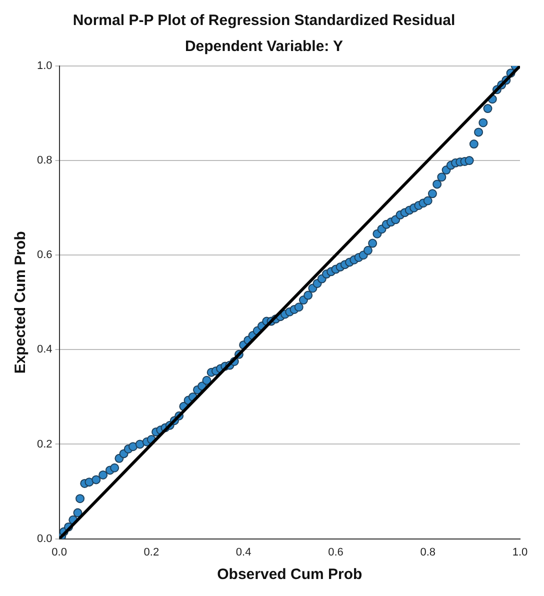 The height and width of the screenshot is (596, 544). I want to click on x-tick-label: 0.8, so click(428, 552).